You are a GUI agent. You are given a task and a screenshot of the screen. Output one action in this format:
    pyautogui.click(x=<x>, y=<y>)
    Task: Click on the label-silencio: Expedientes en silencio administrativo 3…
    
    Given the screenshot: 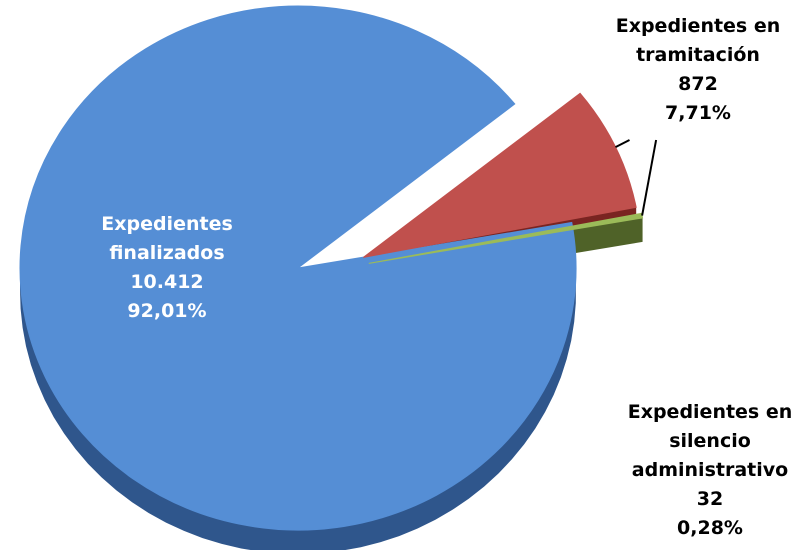 What is the action you would take?
    pyautogui.click(x=710, y=470)
    